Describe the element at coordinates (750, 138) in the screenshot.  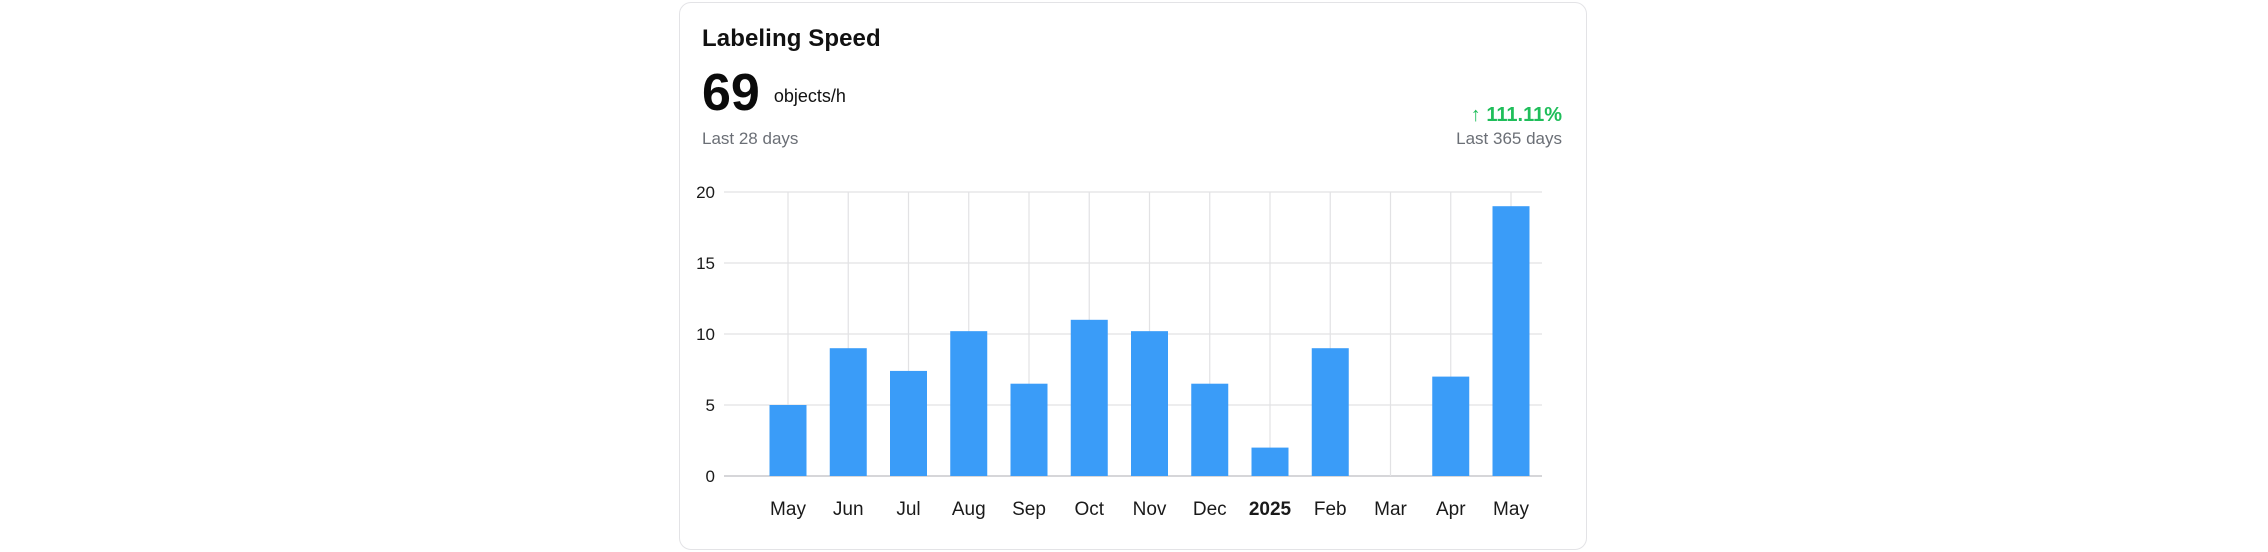
I see `period-label-left: Last 28 days` at that location.